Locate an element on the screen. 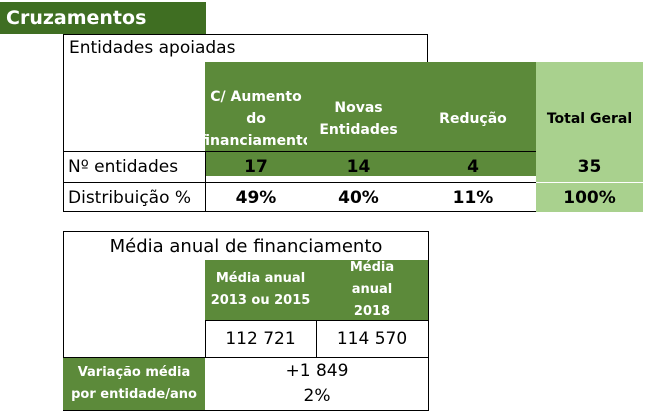  variation-percent: 2% is located at coordinates (317, 396).